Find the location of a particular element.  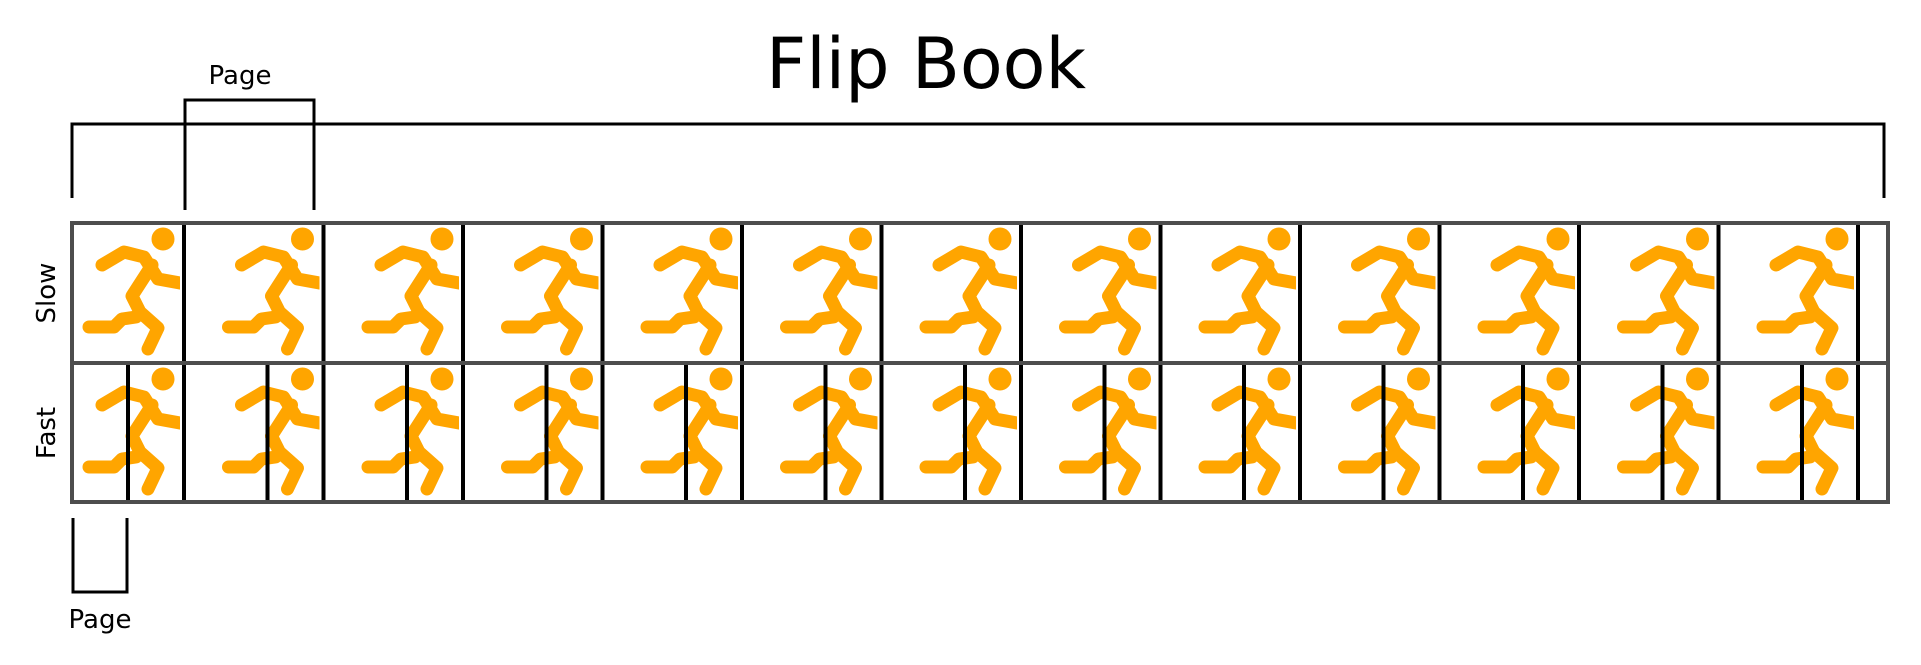

row-label-slow-wrap: Slow is located at coordinates (47, 293).